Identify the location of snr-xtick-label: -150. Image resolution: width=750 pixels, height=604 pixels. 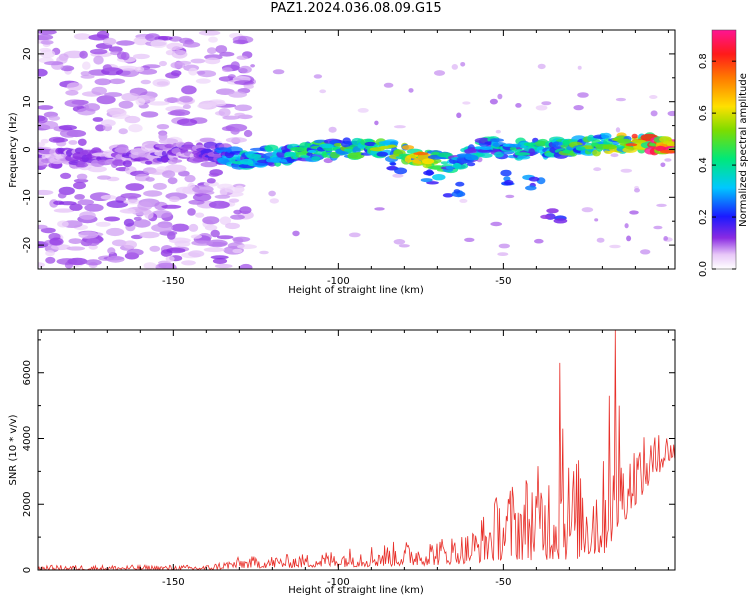
(173, 582).